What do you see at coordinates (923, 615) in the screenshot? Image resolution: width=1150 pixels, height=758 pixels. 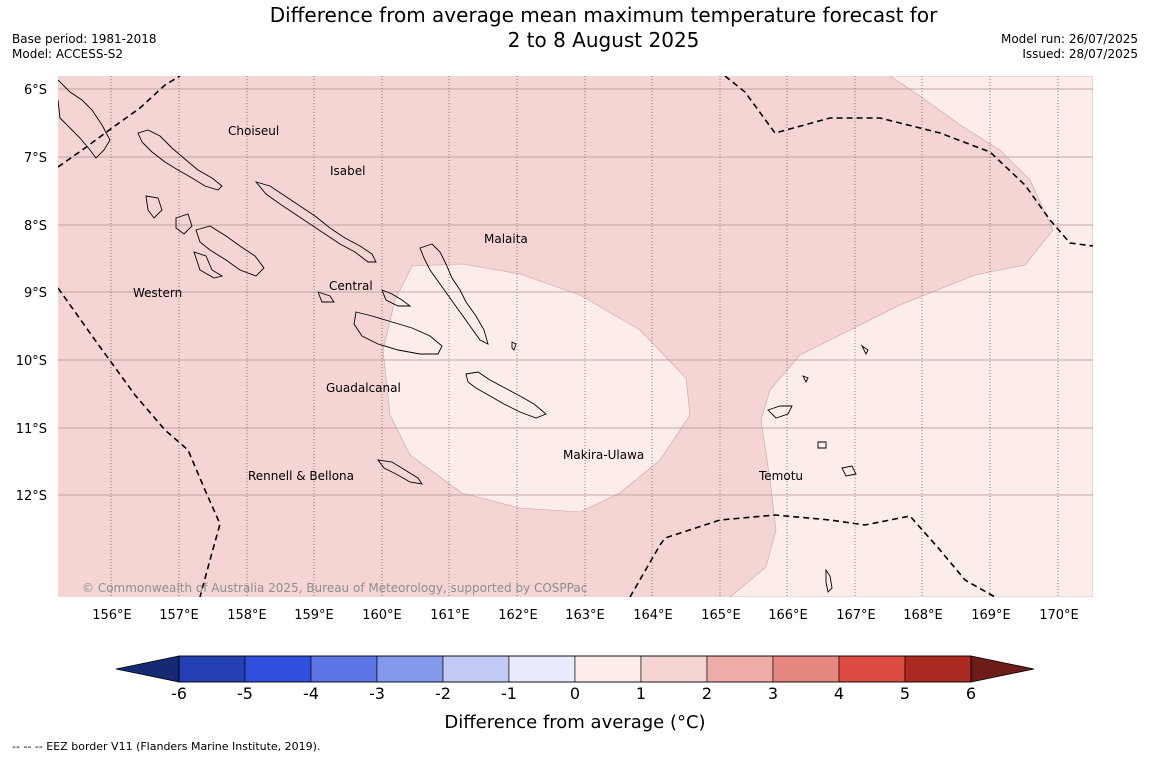 I see `lon-label: 168°E` at bounding box center [923, 615].